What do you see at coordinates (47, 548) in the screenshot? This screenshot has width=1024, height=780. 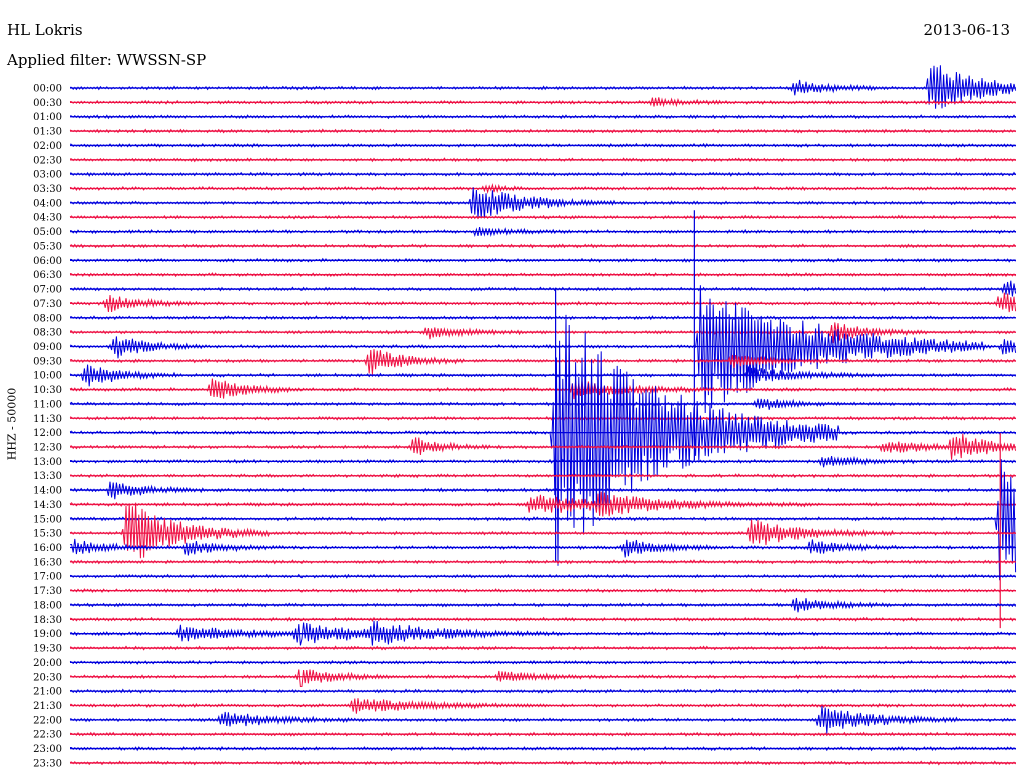 I see `tick-label: 16:00` at bounding box center [47, 548].